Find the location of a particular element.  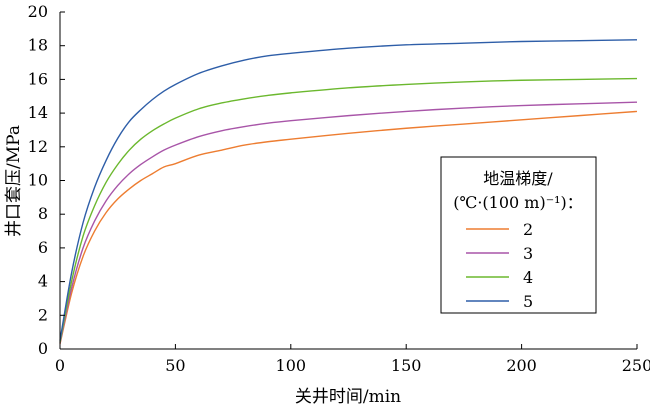

y-ticks: 0 2 4 6 8 10 12 14 16 18 20 is located at coordinates (46, 180).